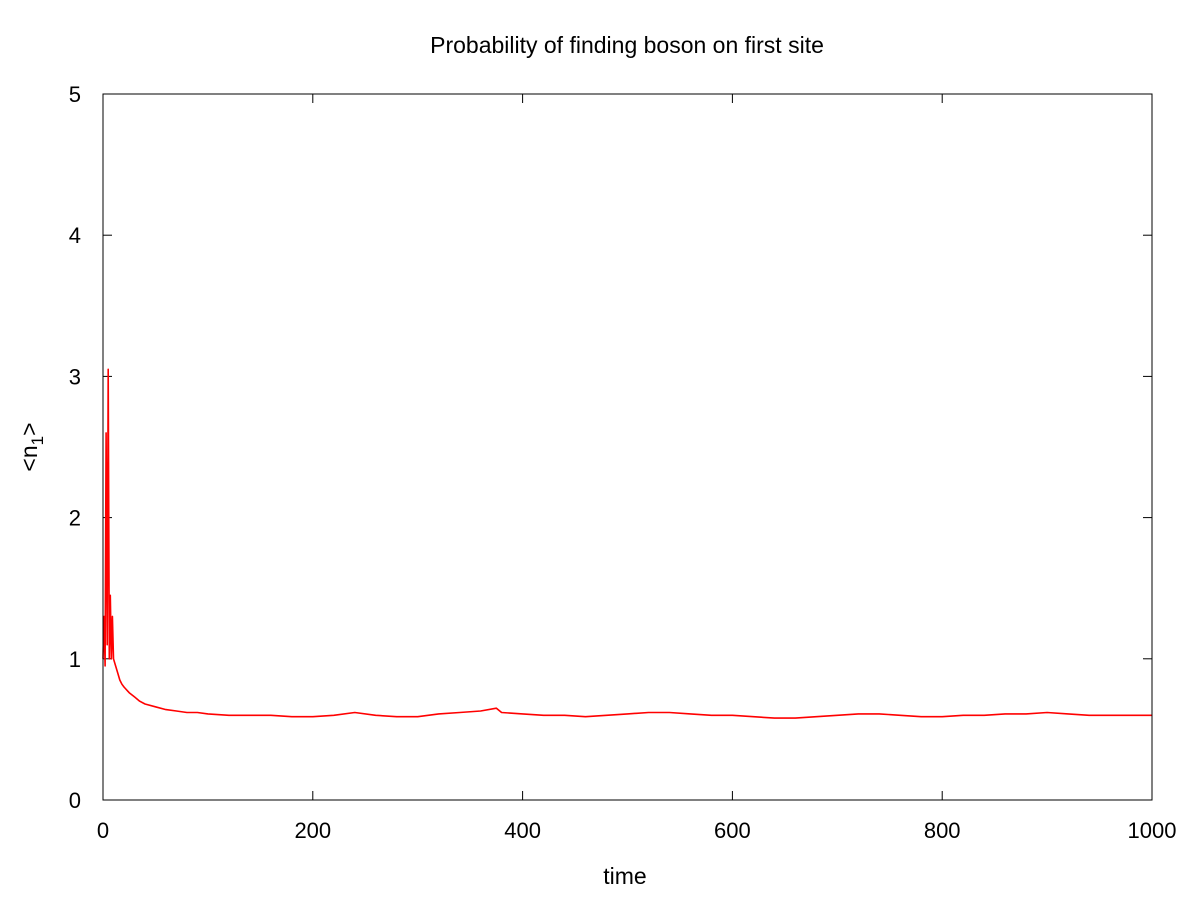  What do you see at coordinates (103, 830) in the screenshot?
I see `x-tick-label: 0` at bounding box center [103, 830].